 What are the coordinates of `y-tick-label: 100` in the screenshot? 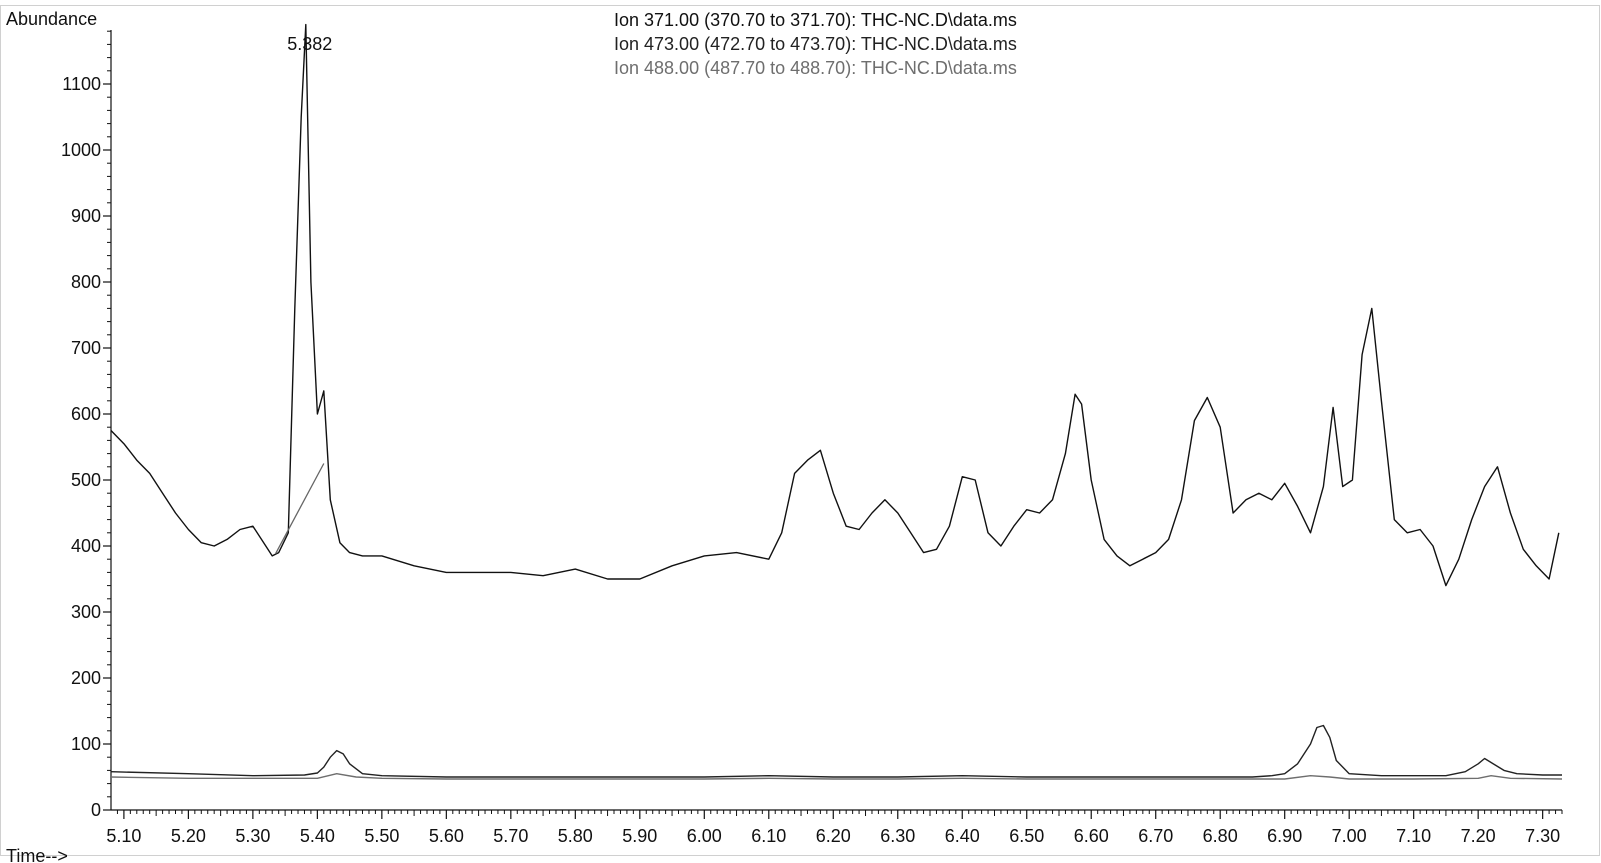 It's located at (86, 744).